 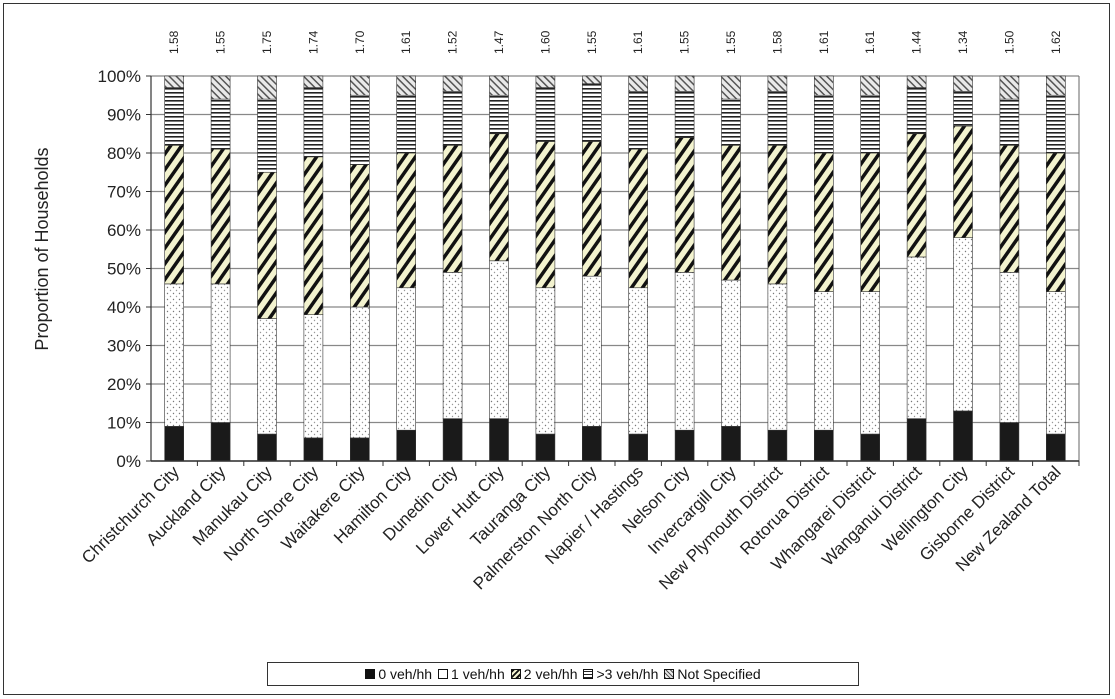 What do you see at coordinates (124, 269) in the screenshot?
I see `y-tick-label: 50%` at bounding box center [124, 269].